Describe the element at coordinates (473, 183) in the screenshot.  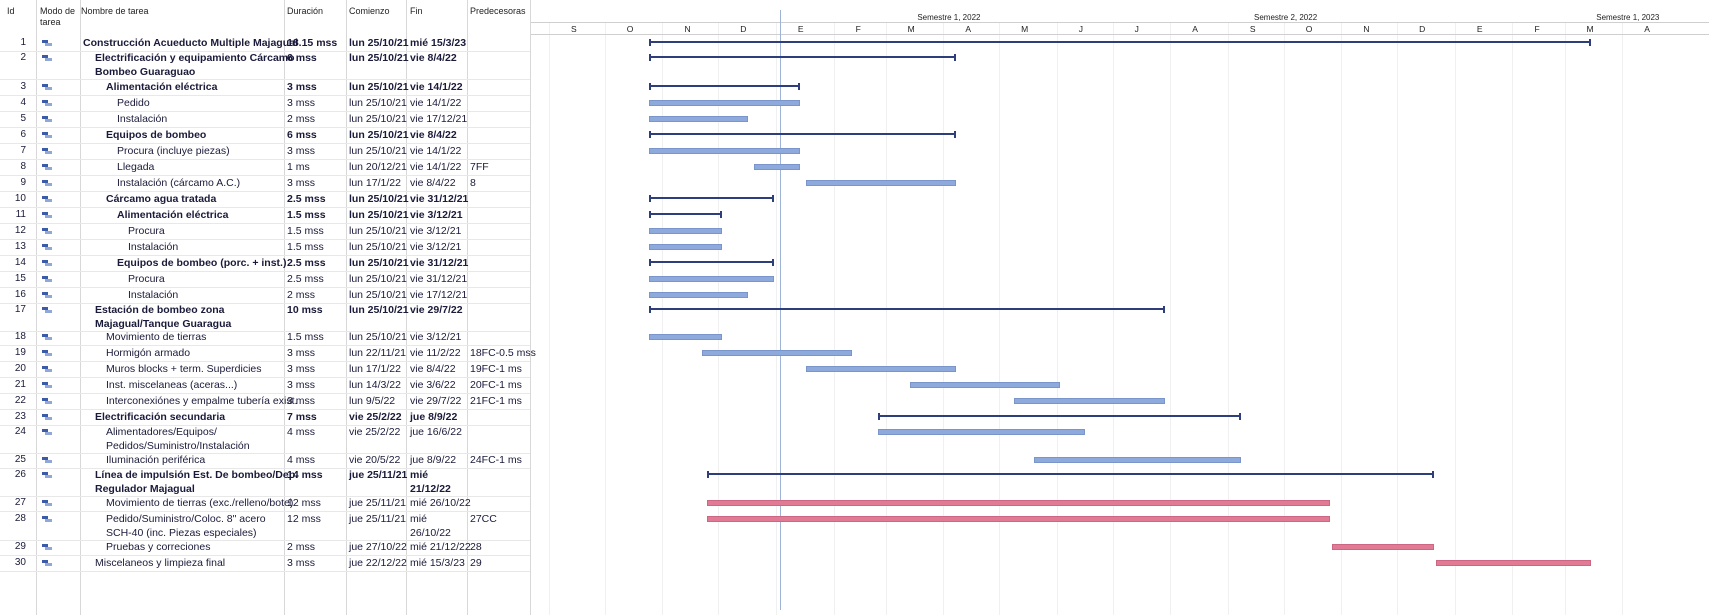
I see `task-predecessors: 8` at that location.